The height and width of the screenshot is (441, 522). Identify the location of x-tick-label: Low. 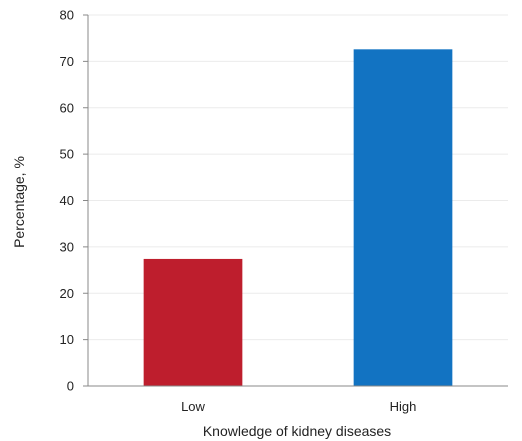
(193, 406).